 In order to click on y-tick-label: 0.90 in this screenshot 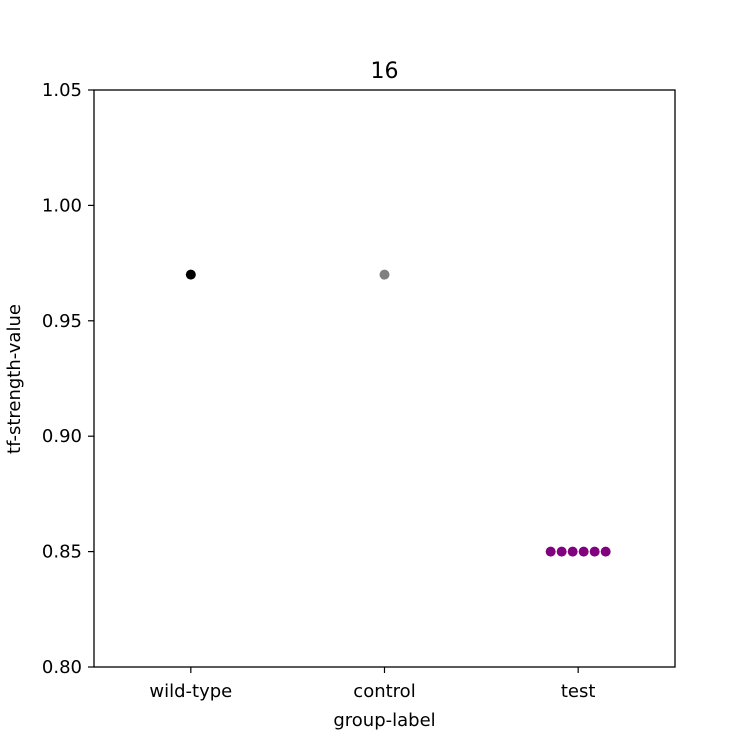, I will do `click(62, 436)`.